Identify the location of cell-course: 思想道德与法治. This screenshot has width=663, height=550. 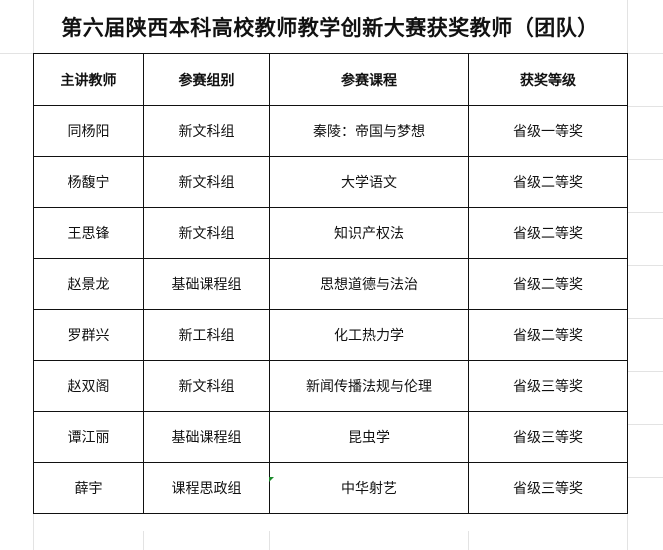
(369, 284).